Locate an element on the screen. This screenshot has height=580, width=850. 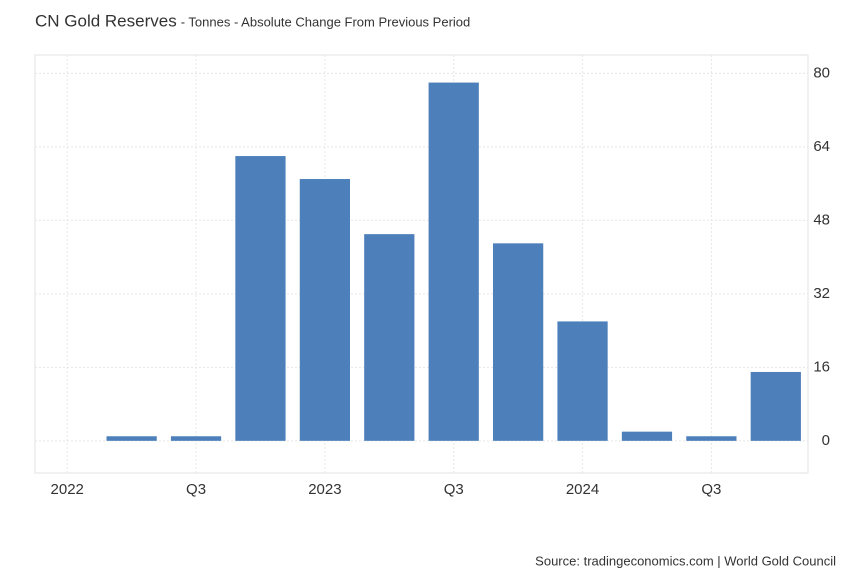
x-tick-label: 2023 is located at coordinates (324, 489).